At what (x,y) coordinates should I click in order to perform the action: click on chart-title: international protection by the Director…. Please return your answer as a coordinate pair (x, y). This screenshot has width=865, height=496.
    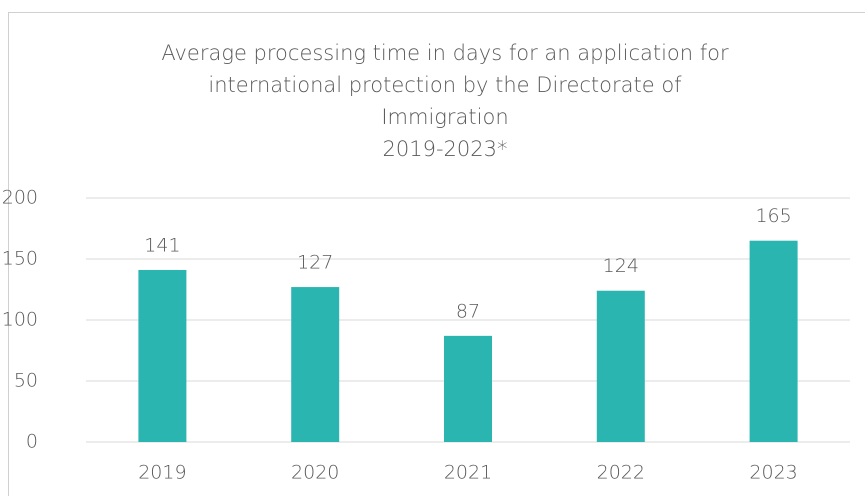
    Looking at the image, I should click on (445, 85).